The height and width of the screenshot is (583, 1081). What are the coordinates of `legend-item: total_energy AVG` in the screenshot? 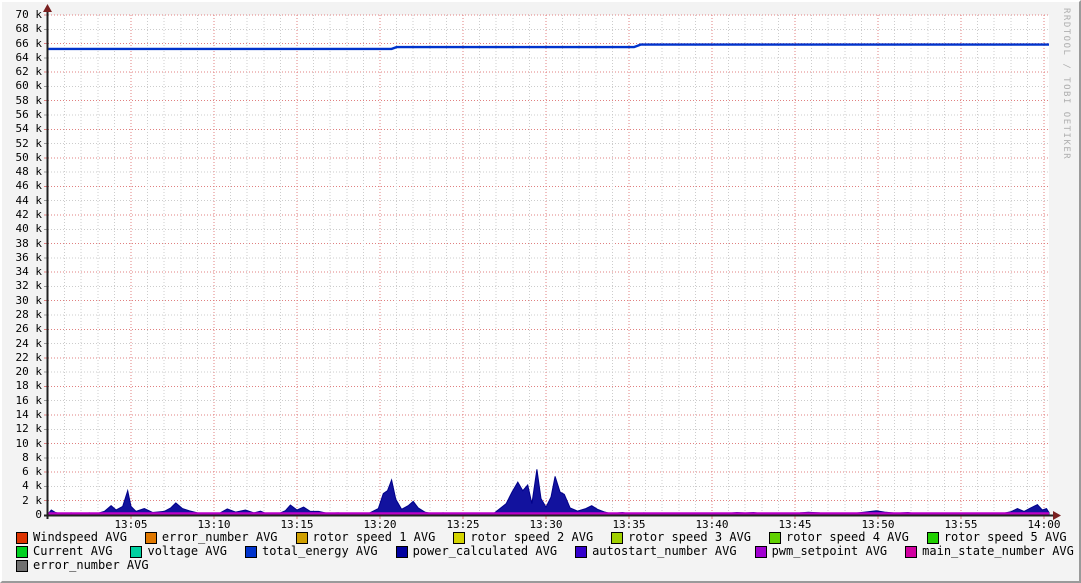 It's located at (311, 551).